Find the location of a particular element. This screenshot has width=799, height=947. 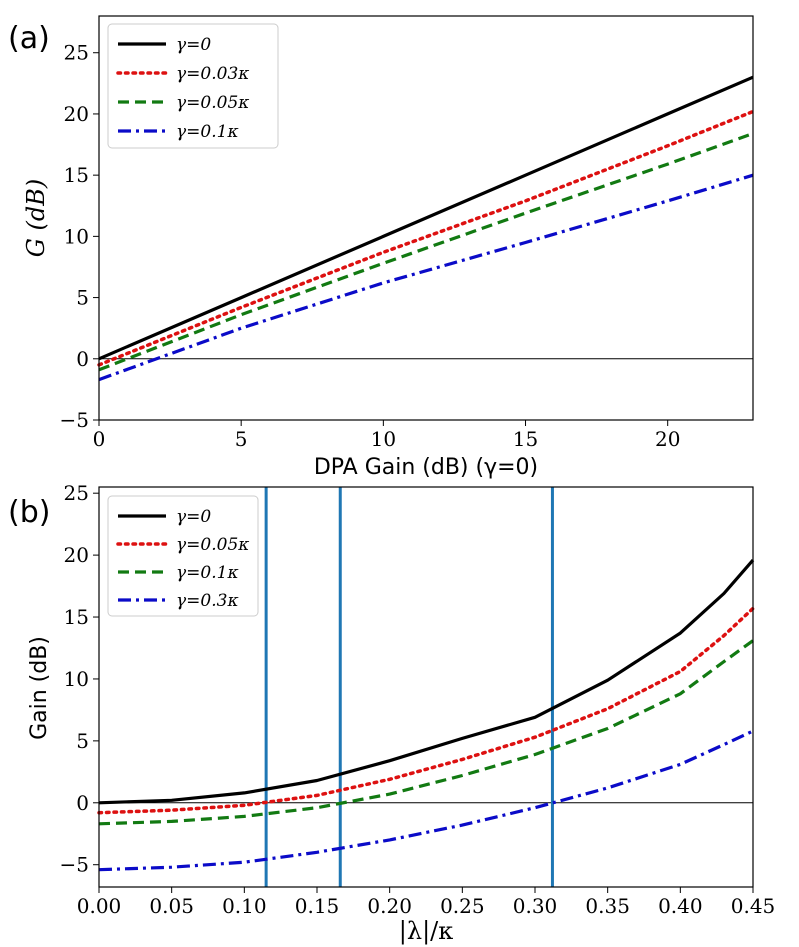

panel-a-ytick-label-3: 10 is located at coordinates (76, 236).